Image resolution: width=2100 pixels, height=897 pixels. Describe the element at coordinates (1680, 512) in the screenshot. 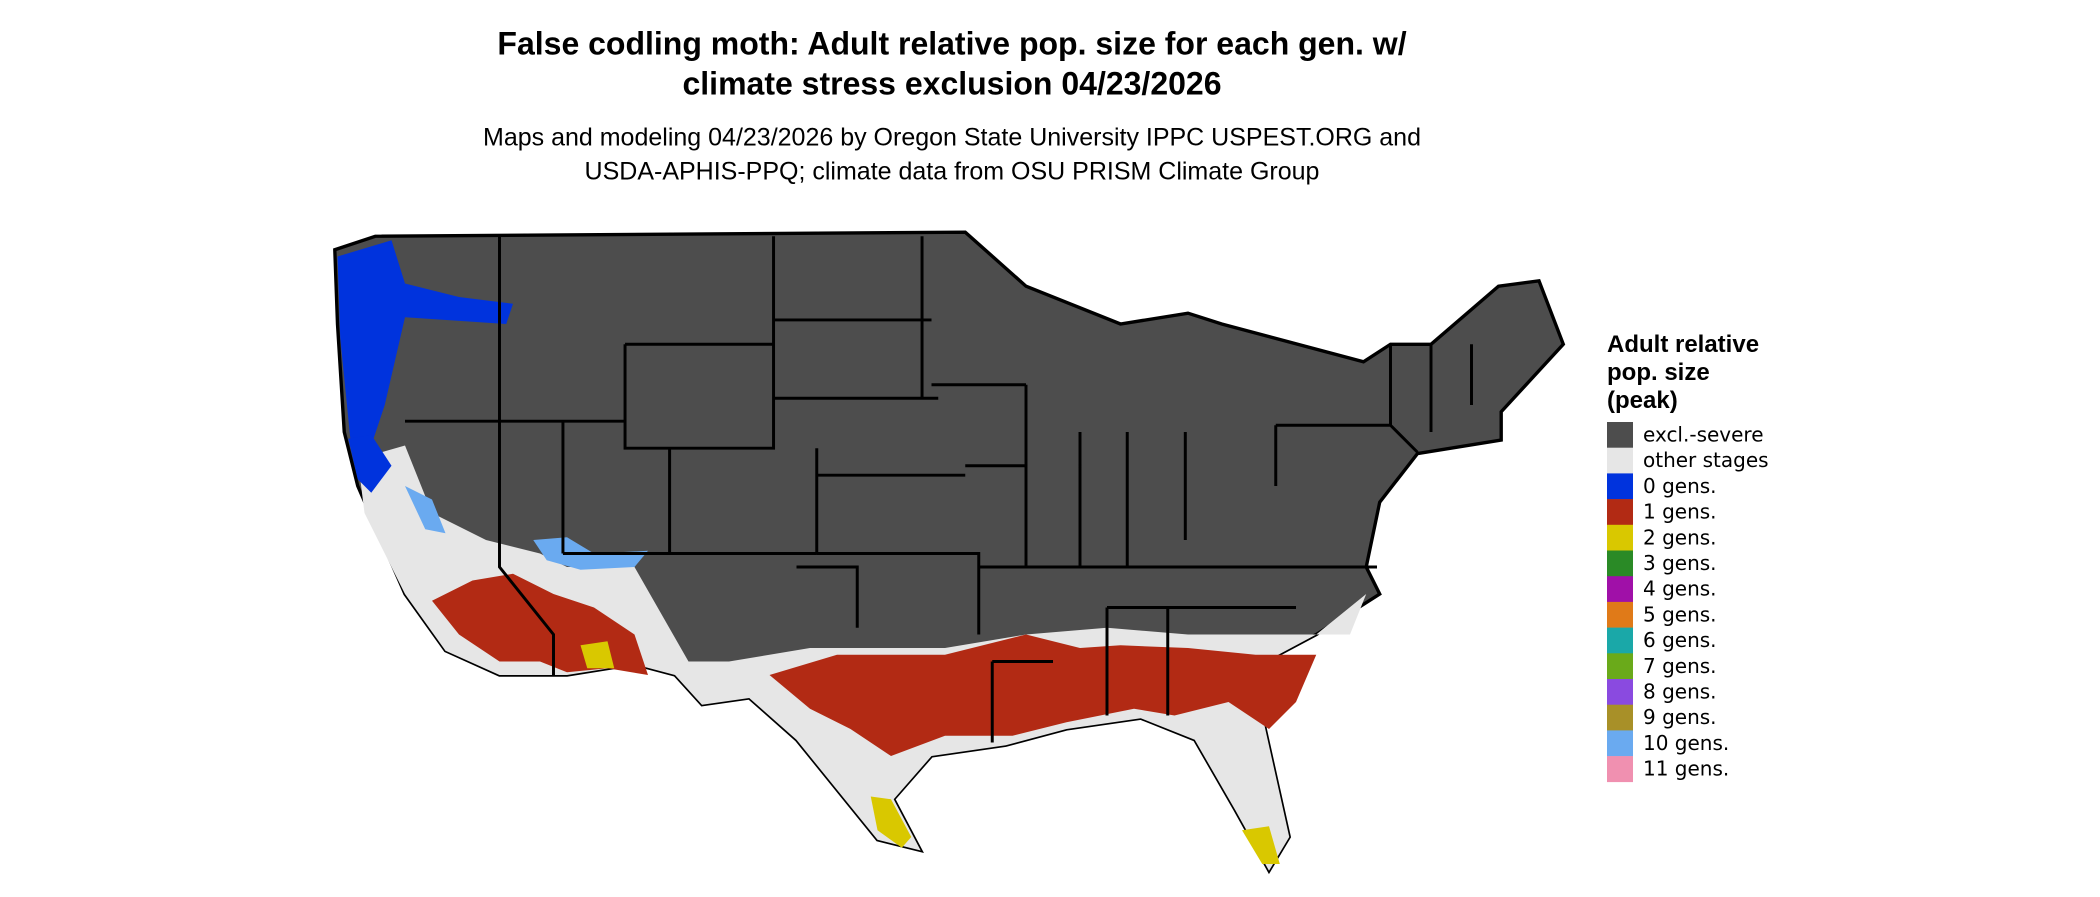

I see `legend-label: 1 gens.` at that location.